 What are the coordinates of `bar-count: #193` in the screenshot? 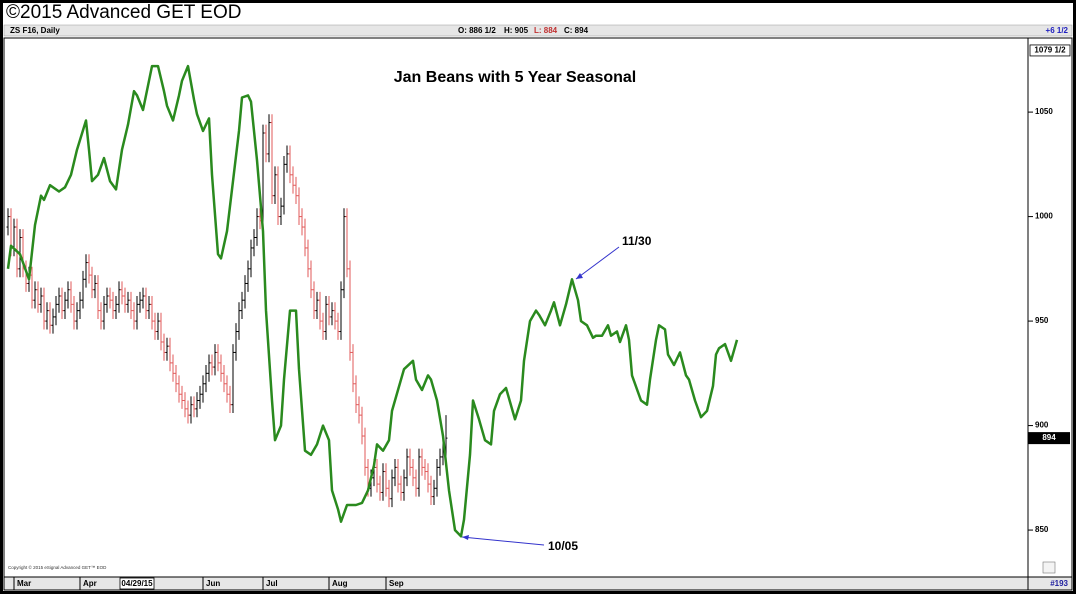 It's located at (1059, 583).